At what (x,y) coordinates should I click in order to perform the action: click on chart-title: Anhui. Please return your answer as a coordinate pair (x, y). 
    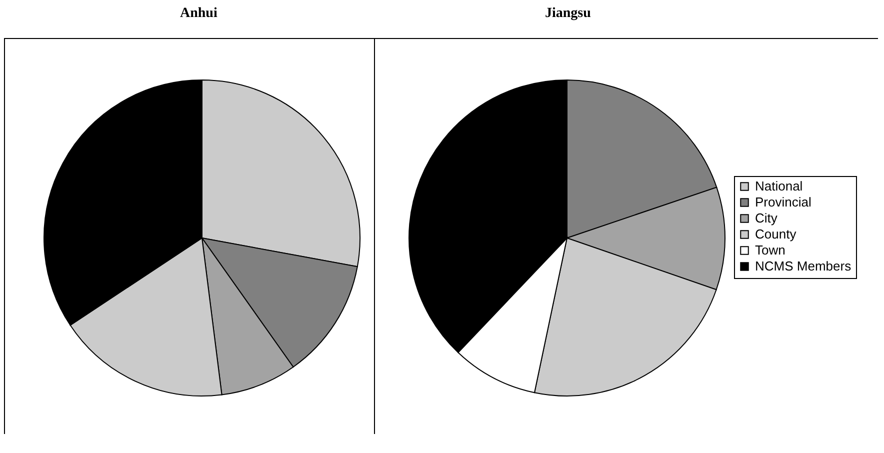
    Looking at the image, I should click on (199, 13).